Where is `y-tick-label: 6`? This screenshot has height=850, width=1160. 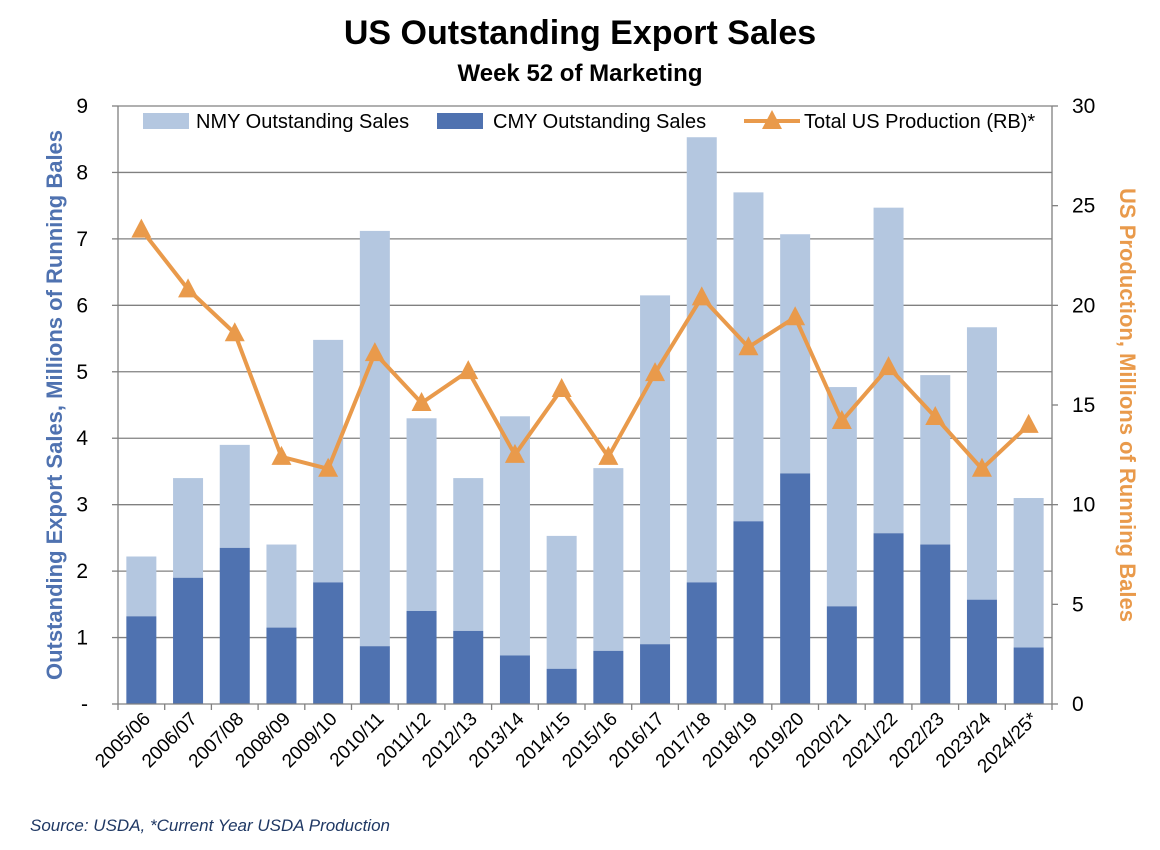 y-tick-label: 6 is located at coordinates (82, 305).